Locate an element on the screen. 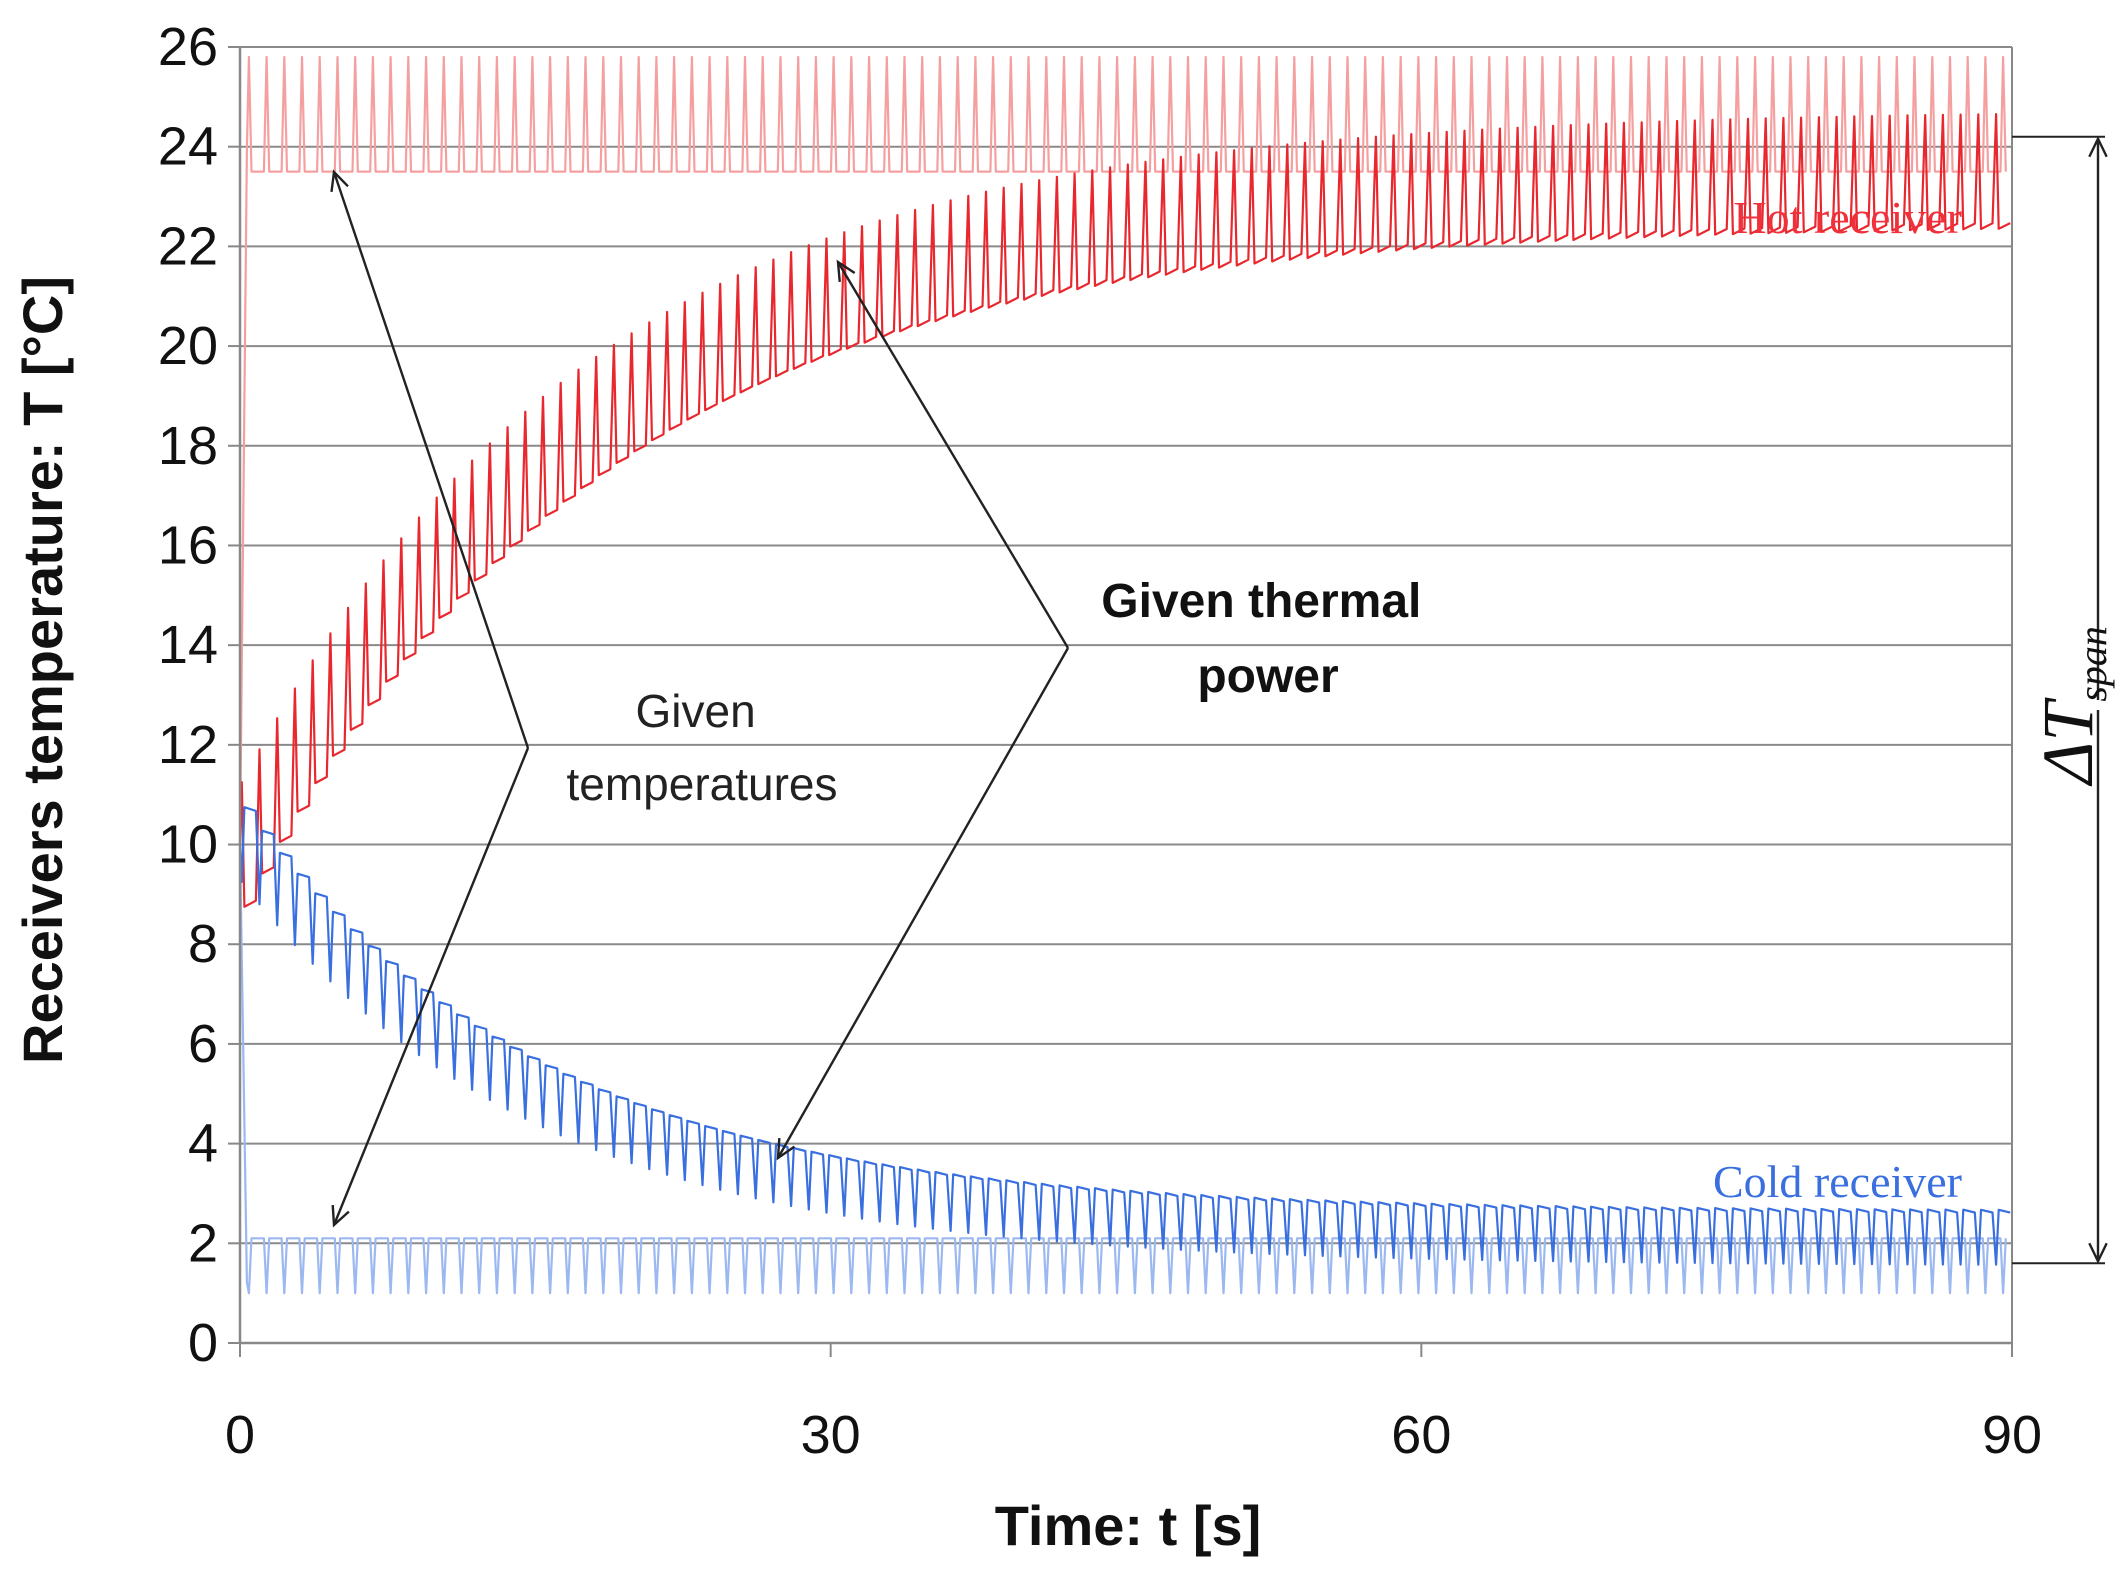  given-thermal-power-line-2: power is located at coordinates (1267, 676).